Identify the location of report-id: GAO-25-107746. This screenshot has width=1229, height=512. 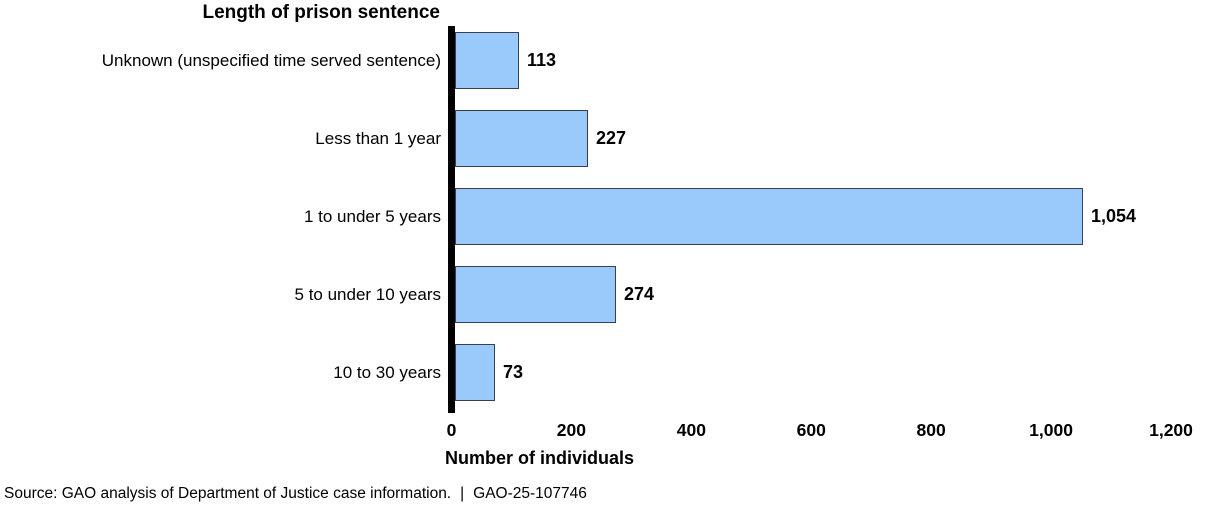
(530, 493).